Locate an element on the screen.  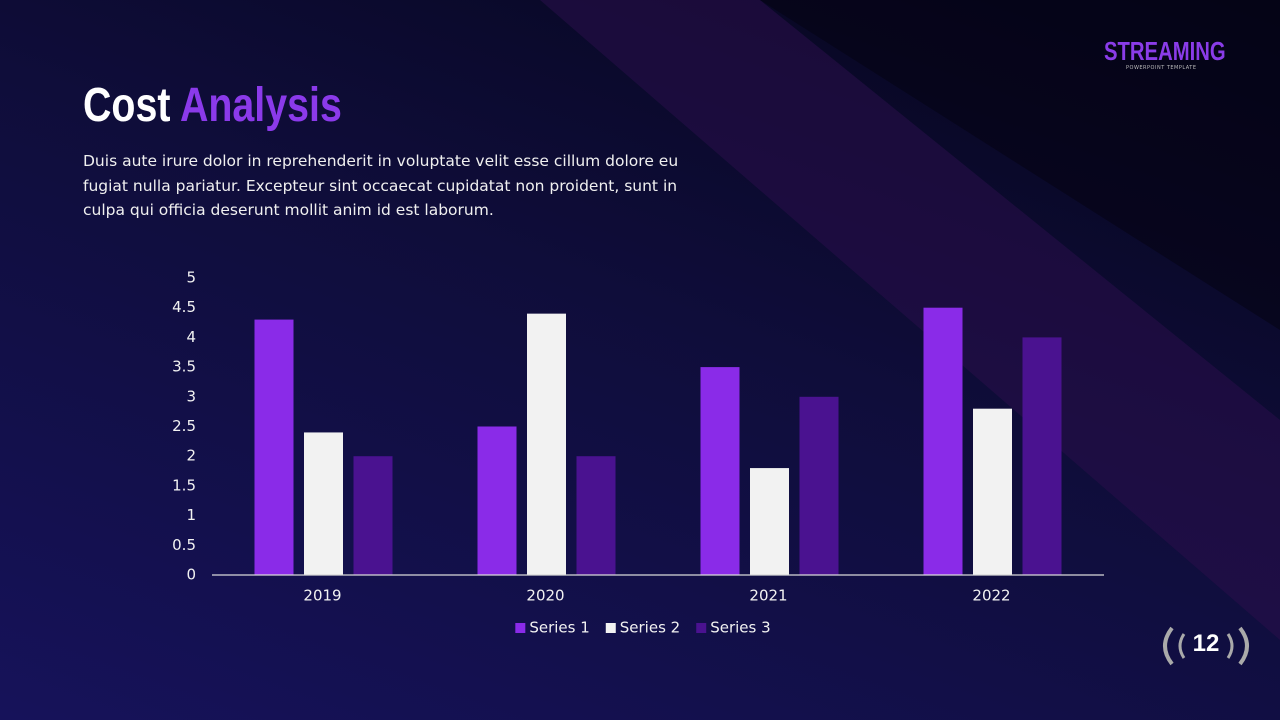
y-tick-label: 1.5 is located at coordinates (184, 485).